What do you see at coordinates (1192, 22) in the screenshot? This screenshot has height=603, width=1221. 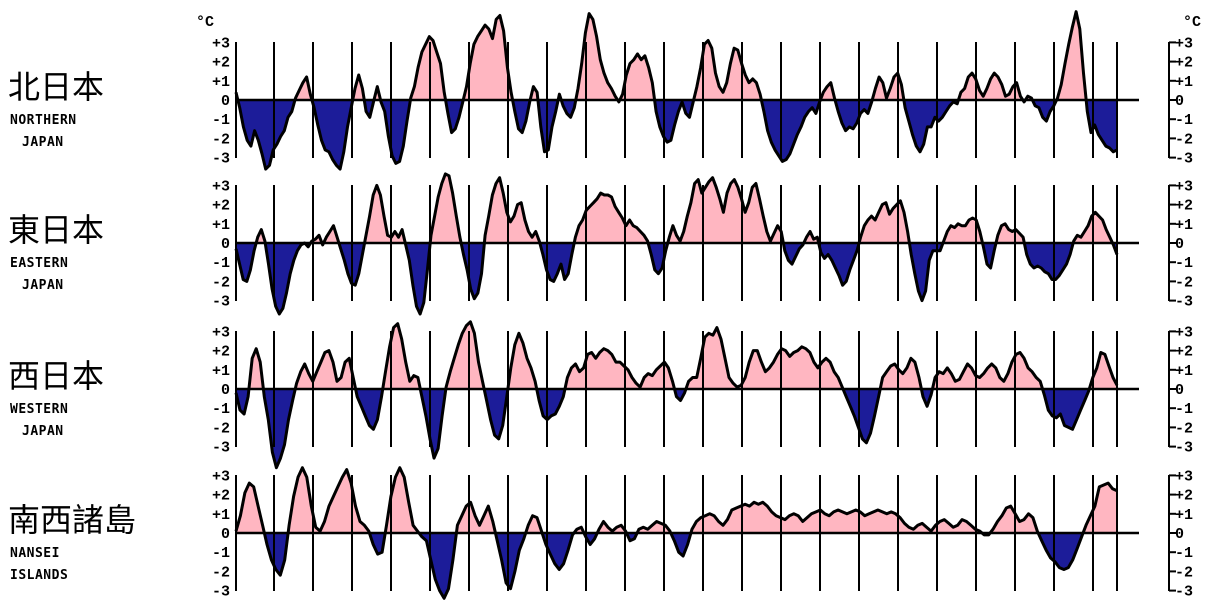 I see `unit-label-right: °C` at bounding box center [1192, 22].